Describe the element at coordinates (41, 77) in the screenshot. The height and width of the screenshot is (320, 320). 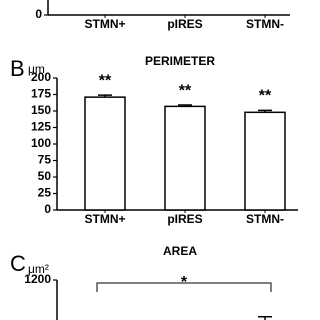
I see `y-tick-label: 200` at that location.